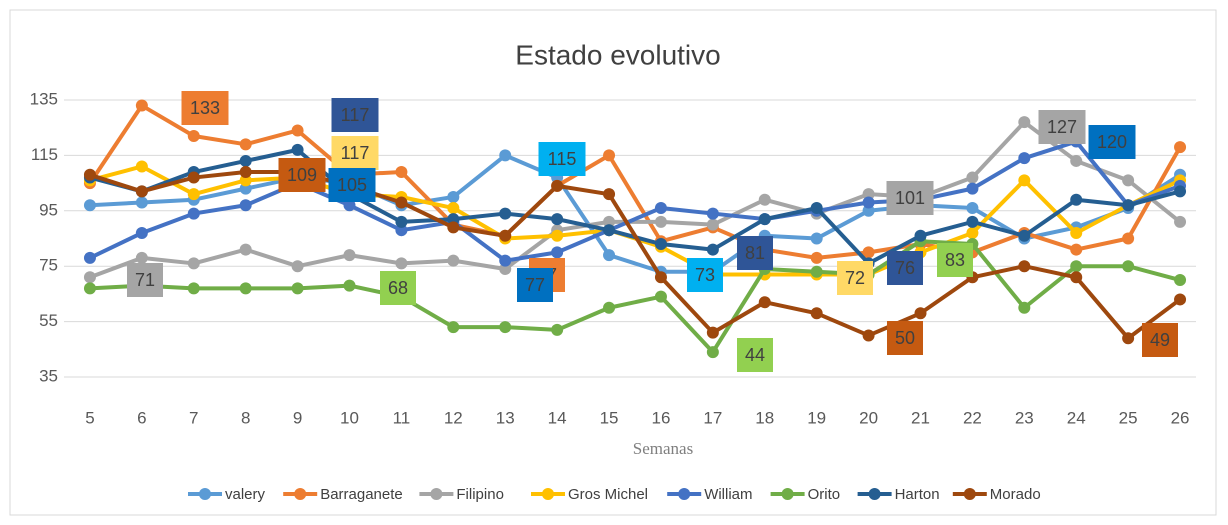 The height and width of the screenshot is (525, 1228). Describe the element at coordinates (764, 417) in the screenshot. I see `x-tick-label: 18` at that location.